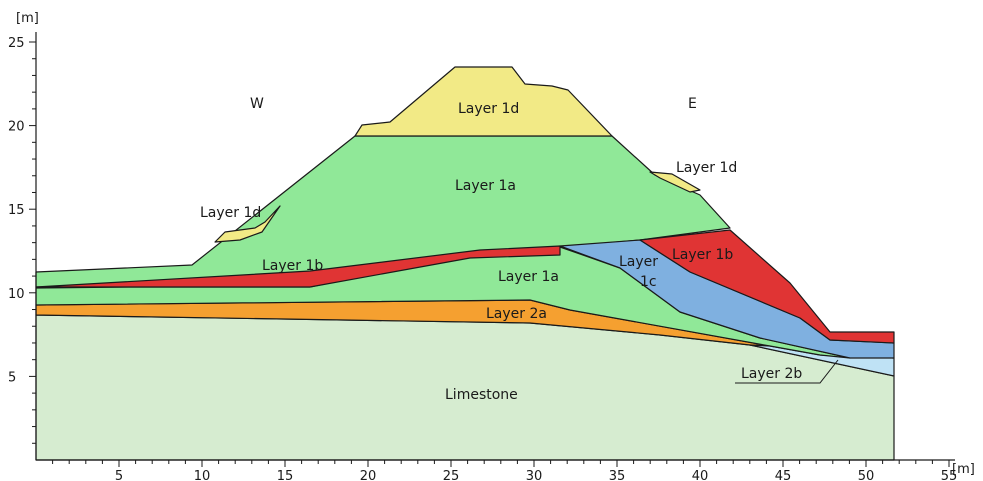  What do you see at coordinates (285, 475) in the screenshot?
I see `x-tick-label: 15` at bounding box center [285, 475].